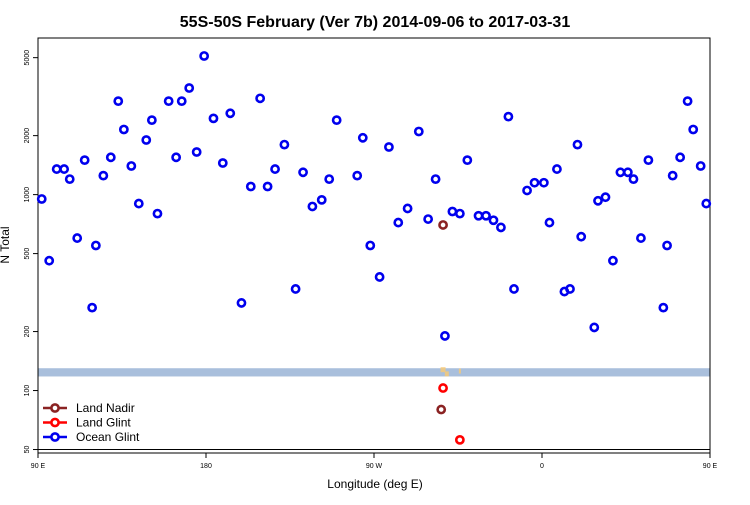 The image size is (750, 505). Describe the element at coordinates (55, 408) in the screenshot. I see `legend-marker-land-nadir` at that location.